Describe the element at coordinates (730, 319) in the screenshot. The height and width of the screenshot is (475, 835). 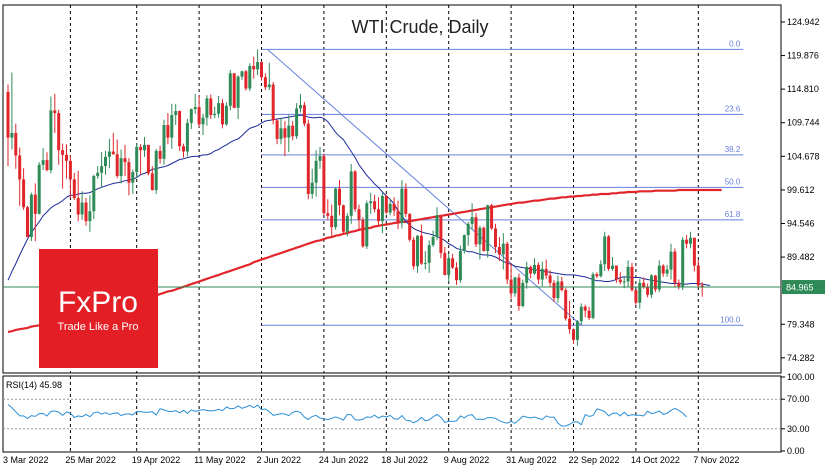
I see `fib-level-label: 100.0` at that location.